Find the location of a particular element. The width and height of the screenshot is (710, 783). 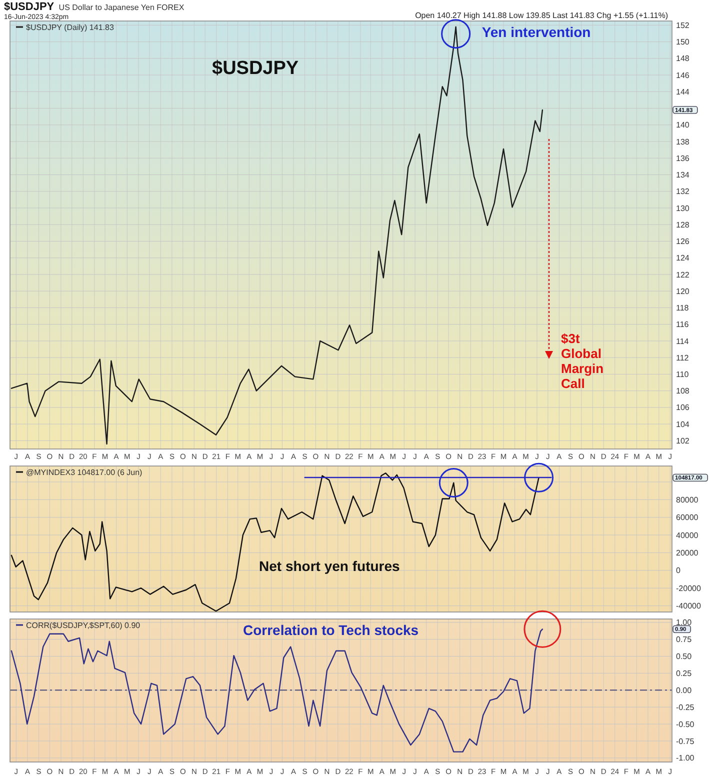

annotation: Yen intervention is located at coordinates (536, 32).